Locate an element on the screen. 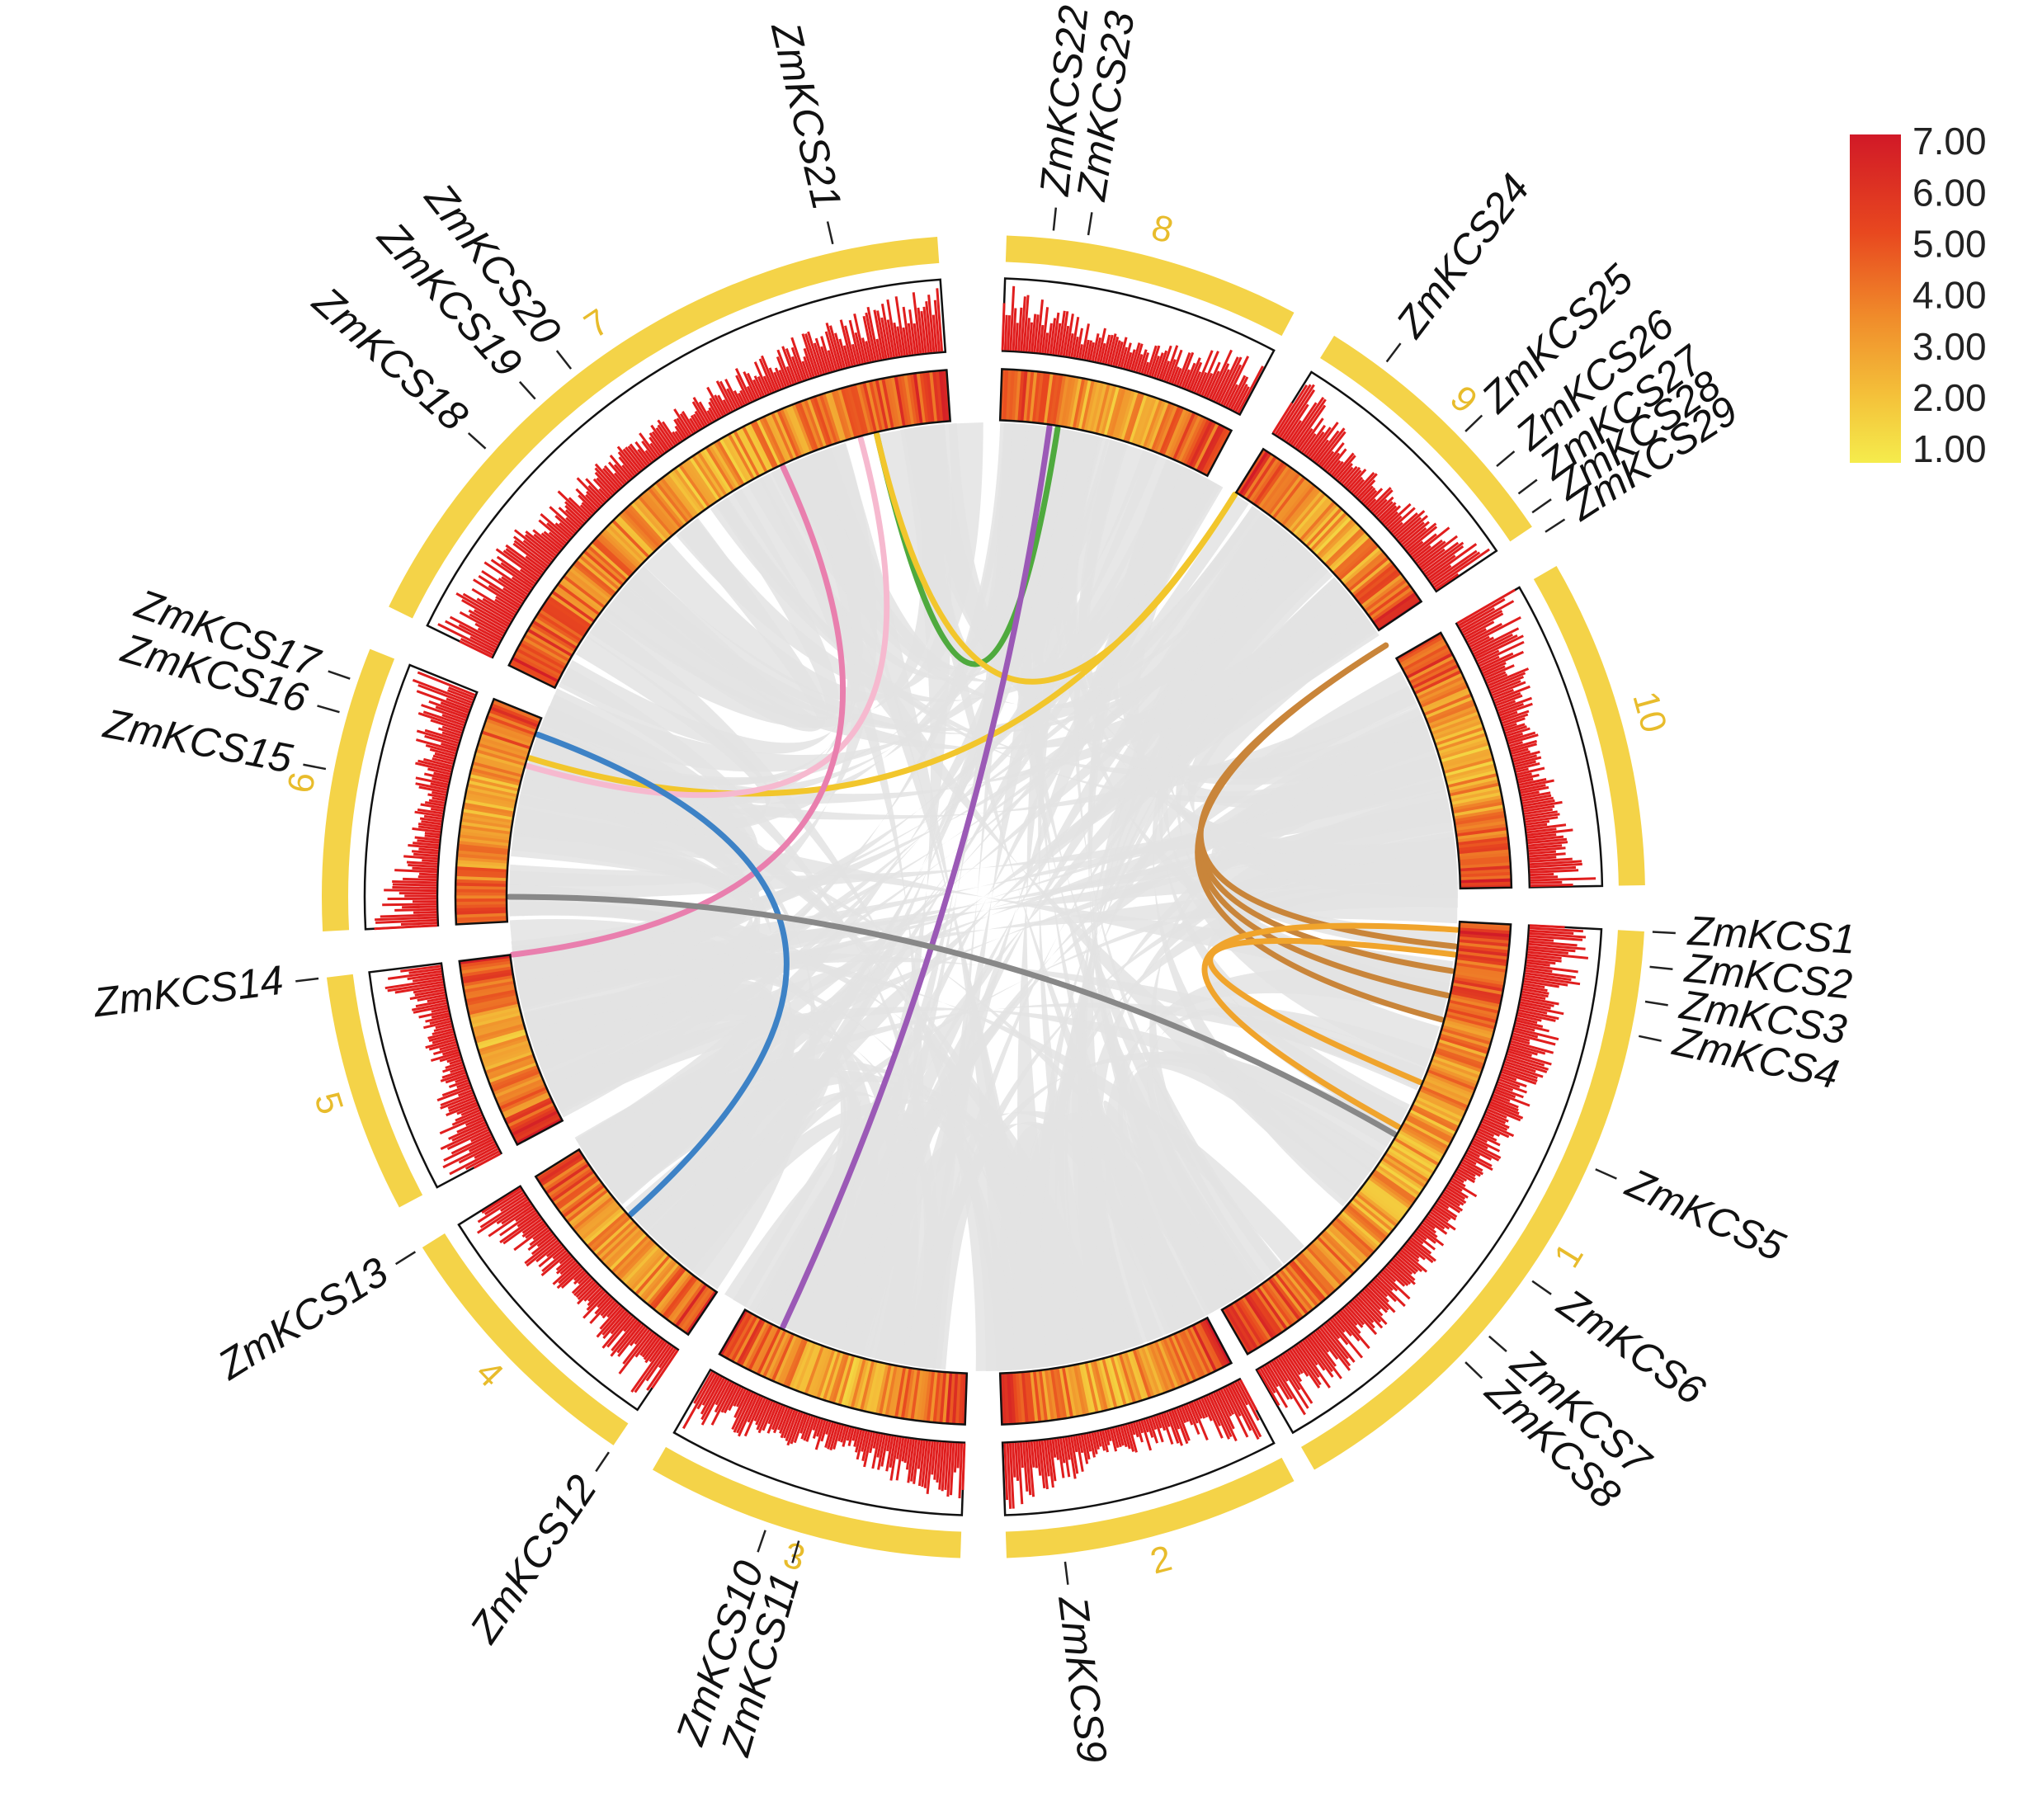  legend-tick-label: 2.00 is located at coordinates (1950, 397).